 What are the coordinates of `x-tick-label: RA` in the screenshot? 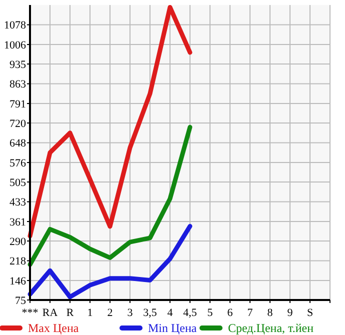 It's located at (50, 313).